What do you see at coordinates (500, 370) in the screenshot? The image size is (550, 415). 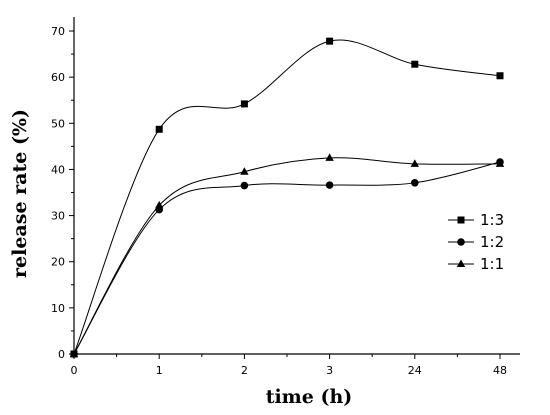 I see `x-tick-label: 48` at bounding box center [500, 370].